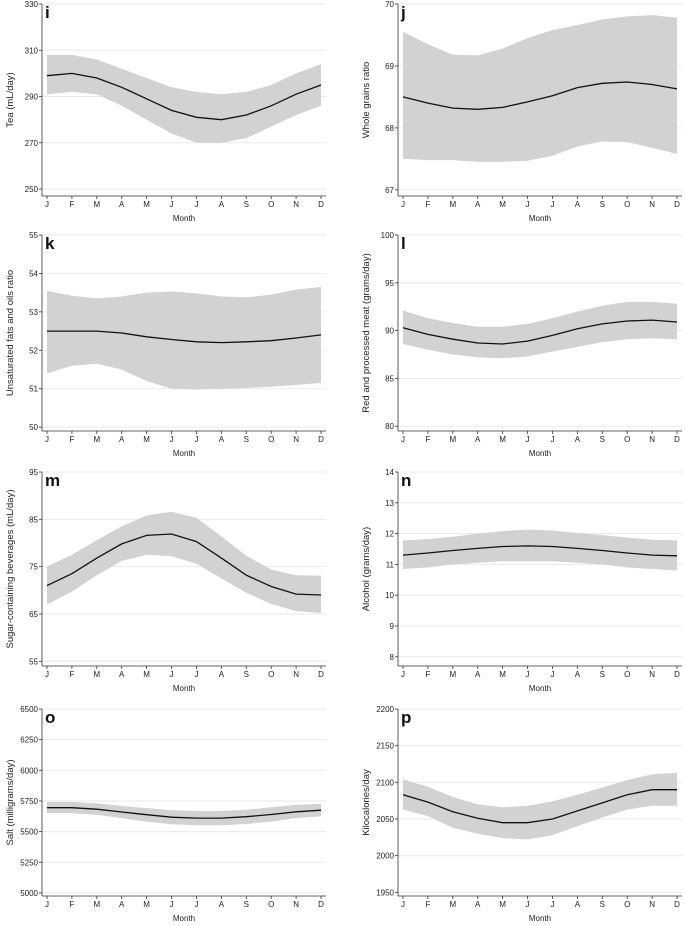 The height and width of the screenshot is (926, 685). What do you see at coordinates (388, 235) in the screenshot?
I see `y-tick-label: 100` at bounding box center [388, 235].